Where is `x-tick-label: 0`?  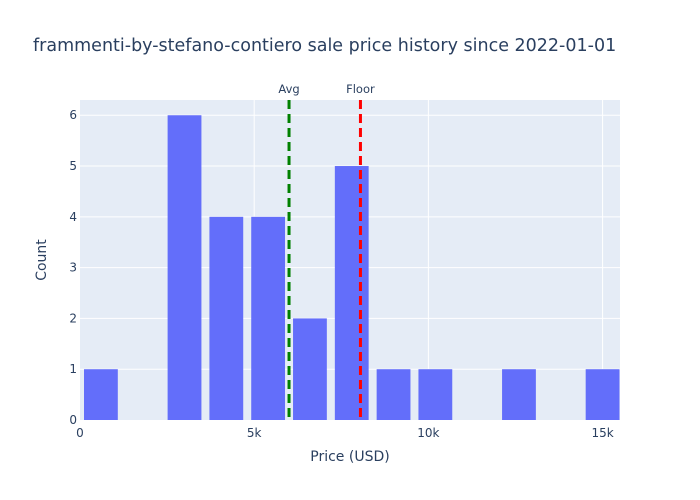
x-tick-label: 0 is located at coordinates (80, 433).